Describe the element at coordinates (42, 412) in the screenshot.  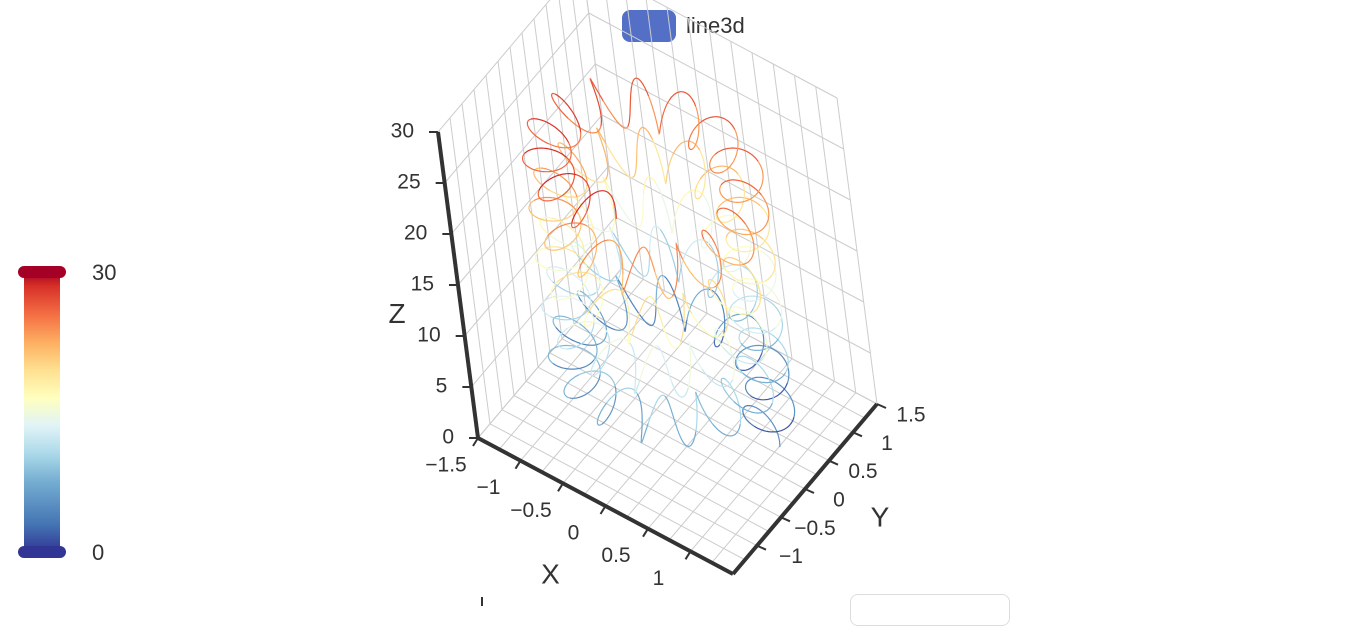
I see `visual-map-gradient-bar` at that location.